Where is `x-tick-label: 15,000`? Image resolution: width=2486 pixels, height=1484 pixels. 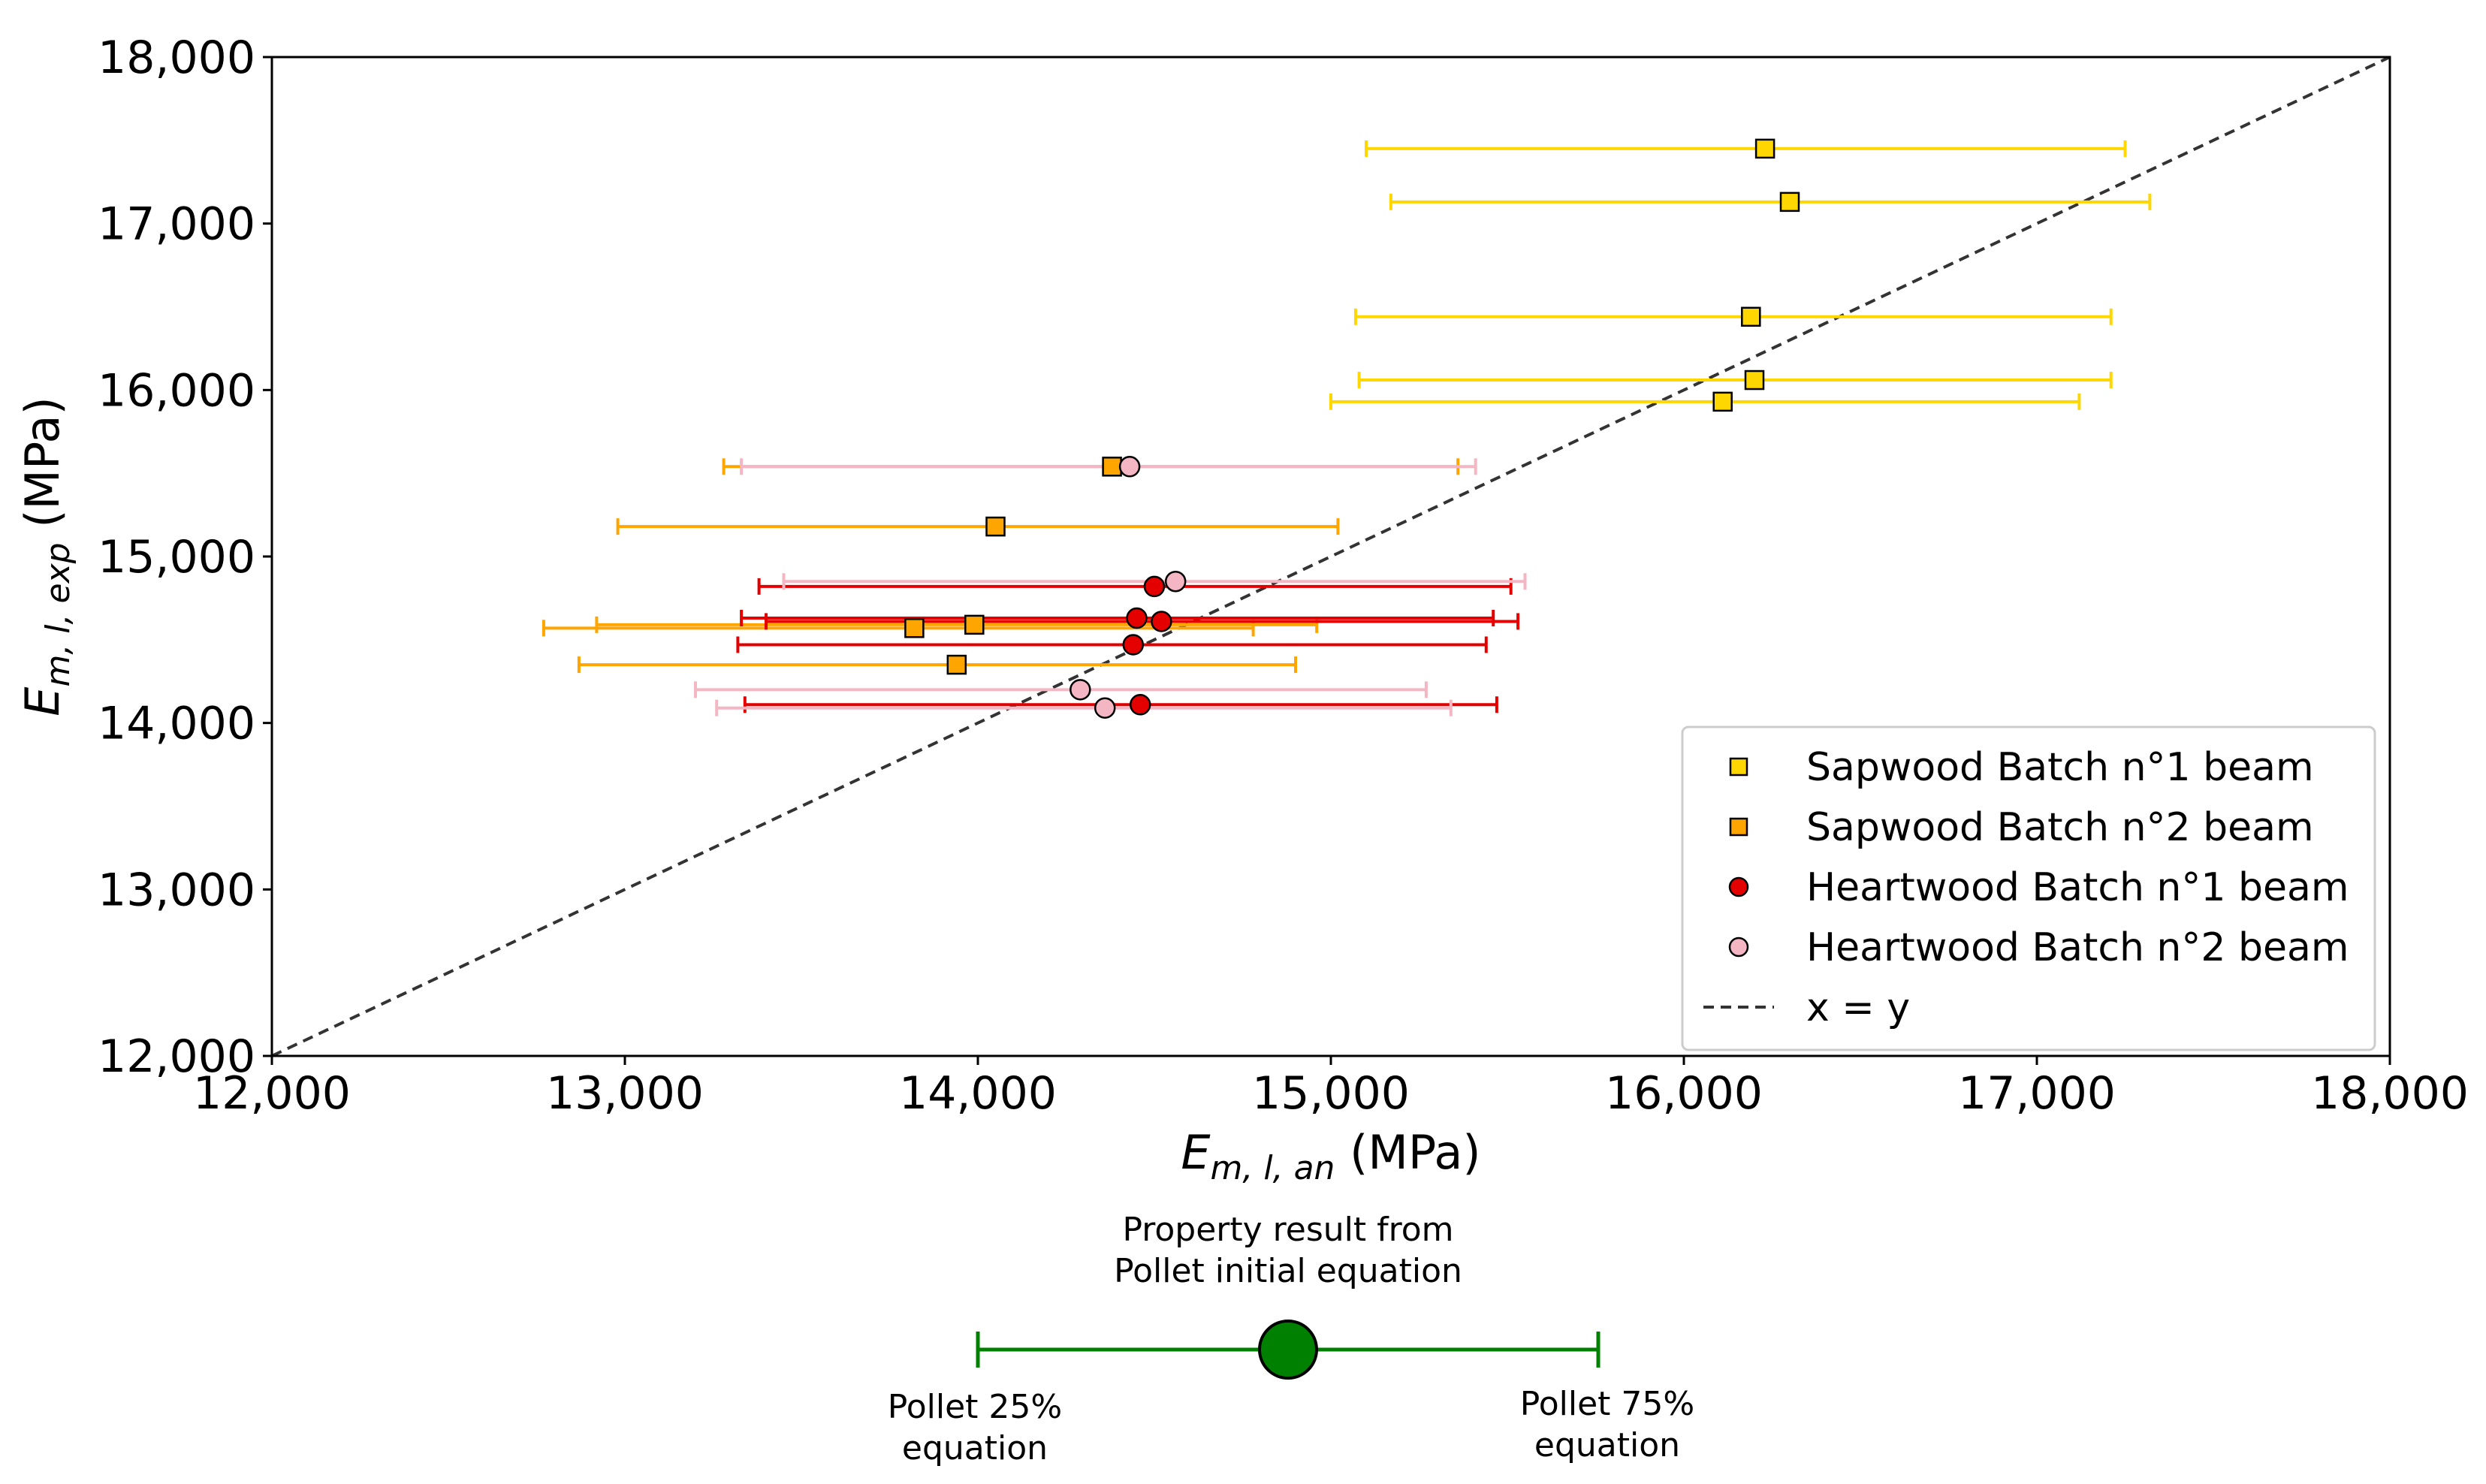 x-tick-label: 15,000 is located at coordinates (1331, 1093).